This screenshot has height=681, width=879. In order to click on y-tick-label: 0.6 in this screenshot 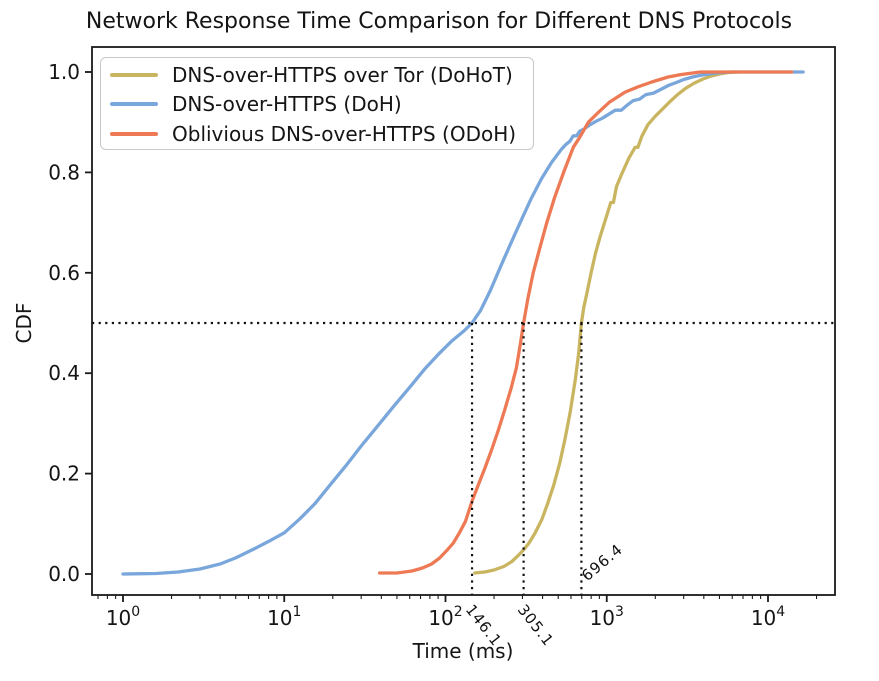, I will do `click(64, 273)`.